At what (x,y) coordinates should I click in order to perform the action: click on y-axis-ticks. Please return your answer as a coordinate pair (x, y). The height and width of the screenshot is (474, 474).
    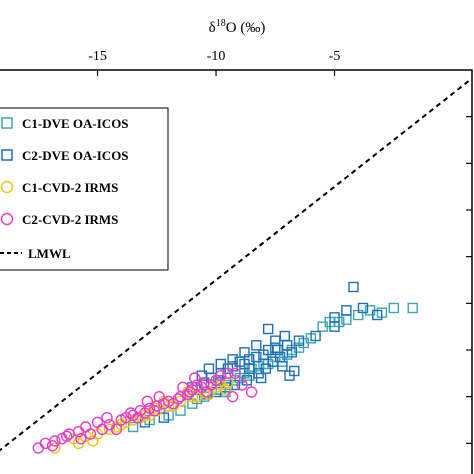
    Looking at the image, I should click on (469, 280).